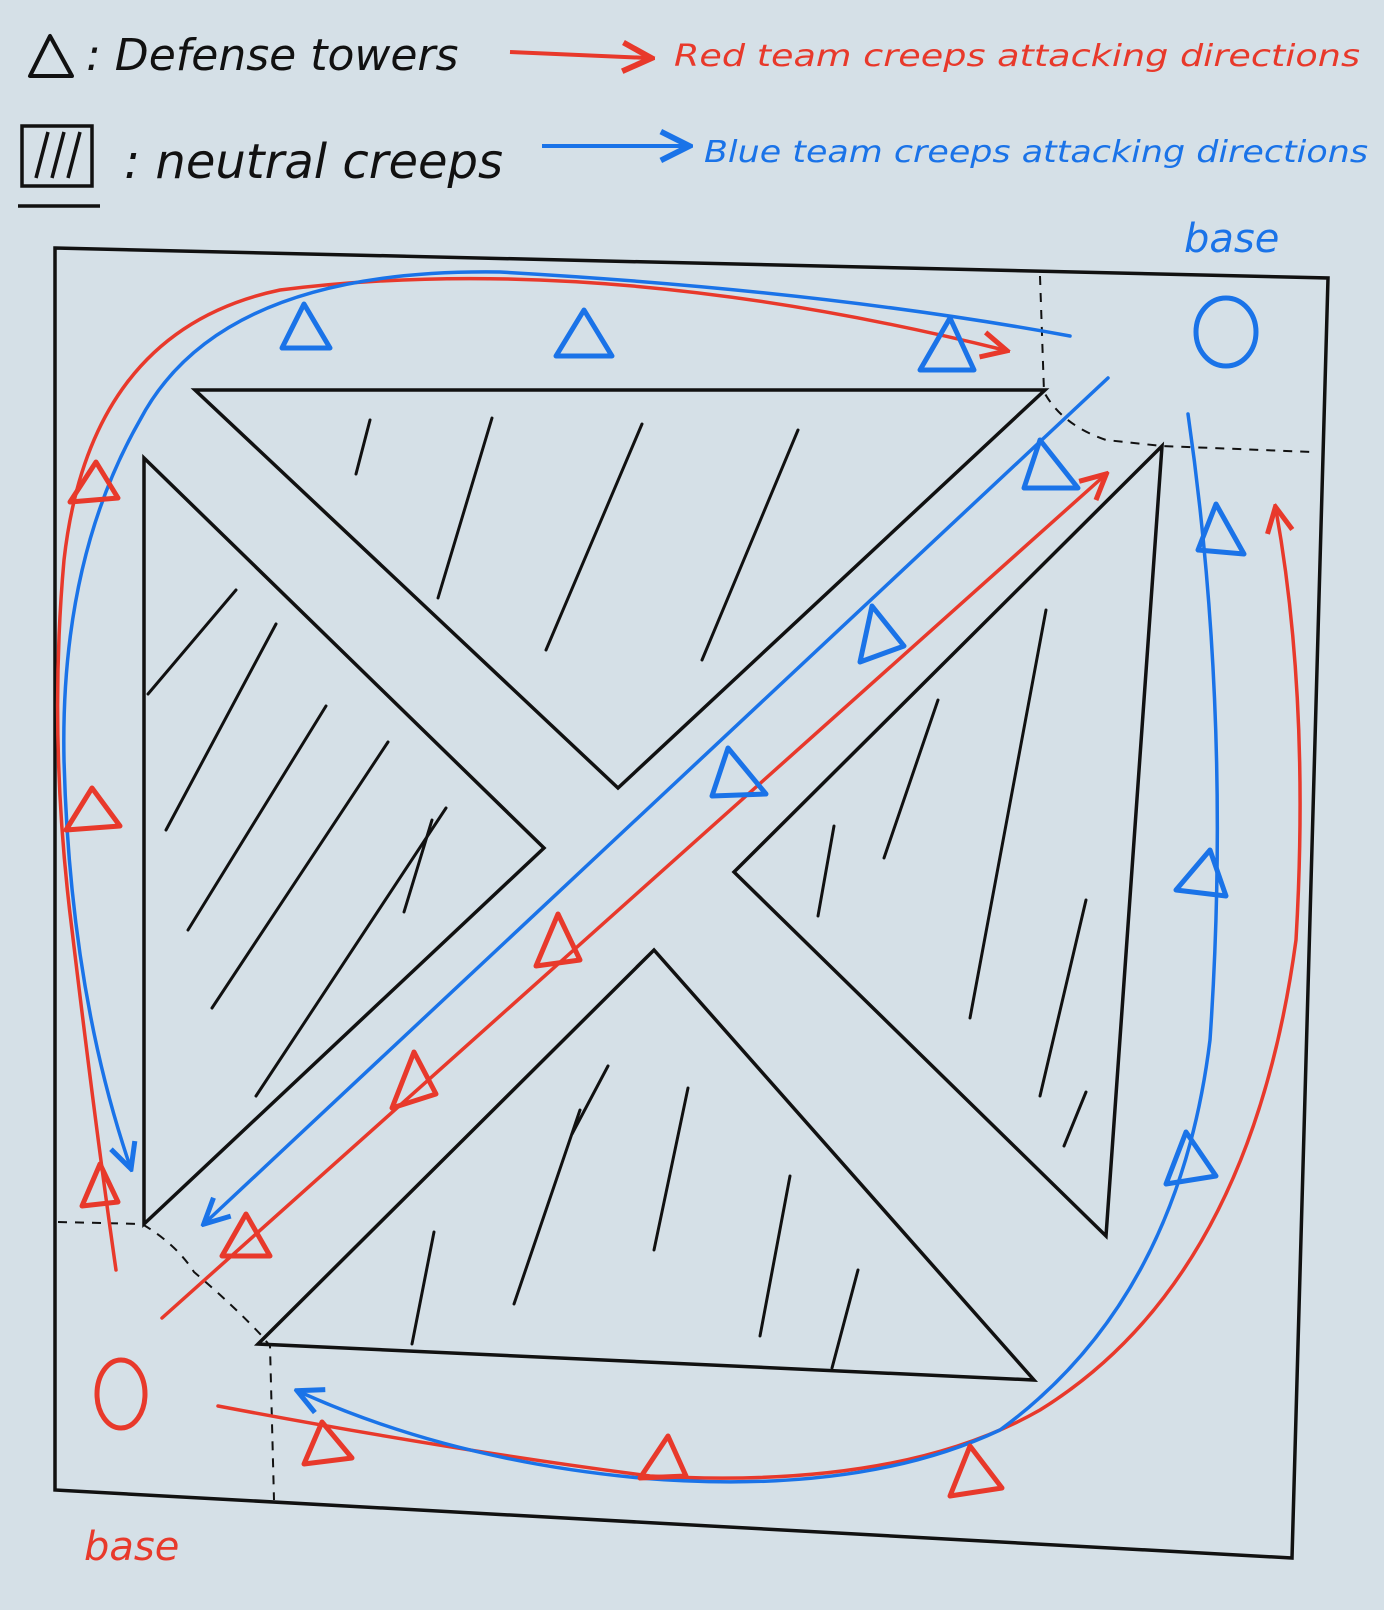 This screenshot has height=1610, width=1384. Describe the element at coordinates (344, 841) in the screenshot. I see `jungle-left` at that location.